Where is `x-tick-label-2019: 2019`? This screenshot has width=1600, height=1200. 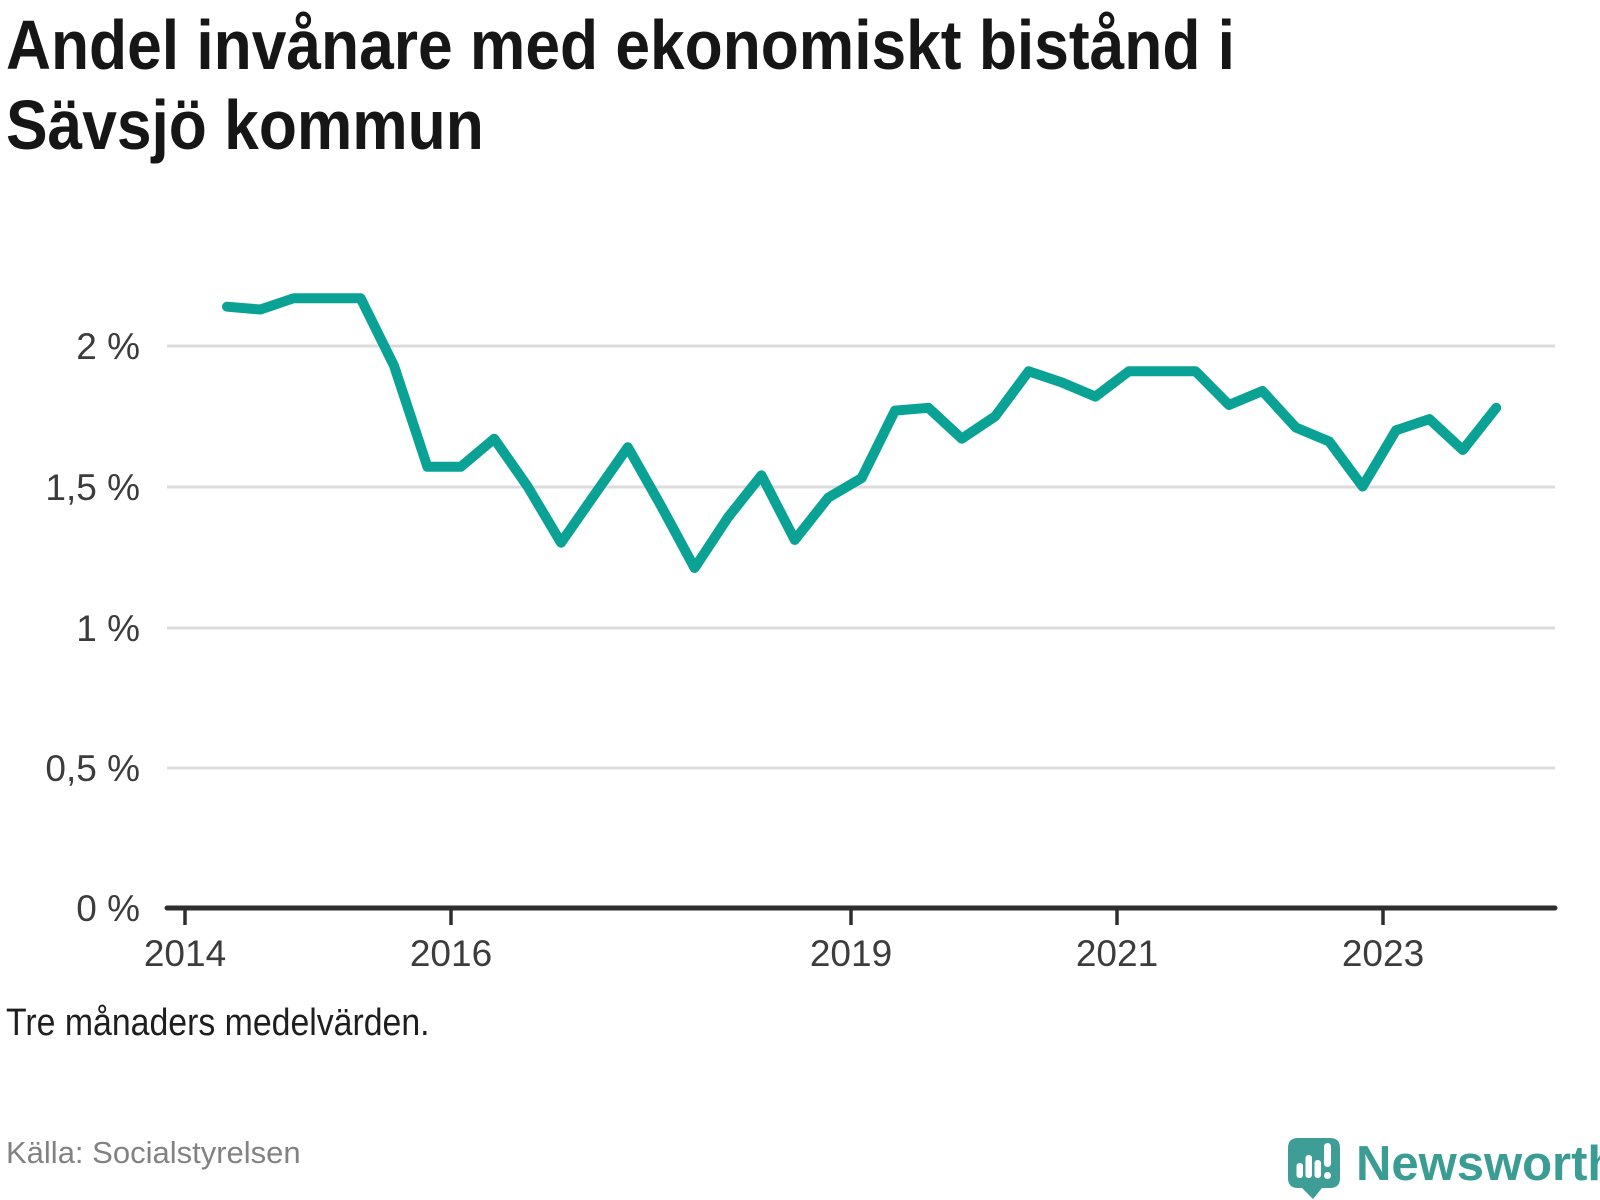
x-tick-label-2019: 2019 is located at coordinates (851, 953).